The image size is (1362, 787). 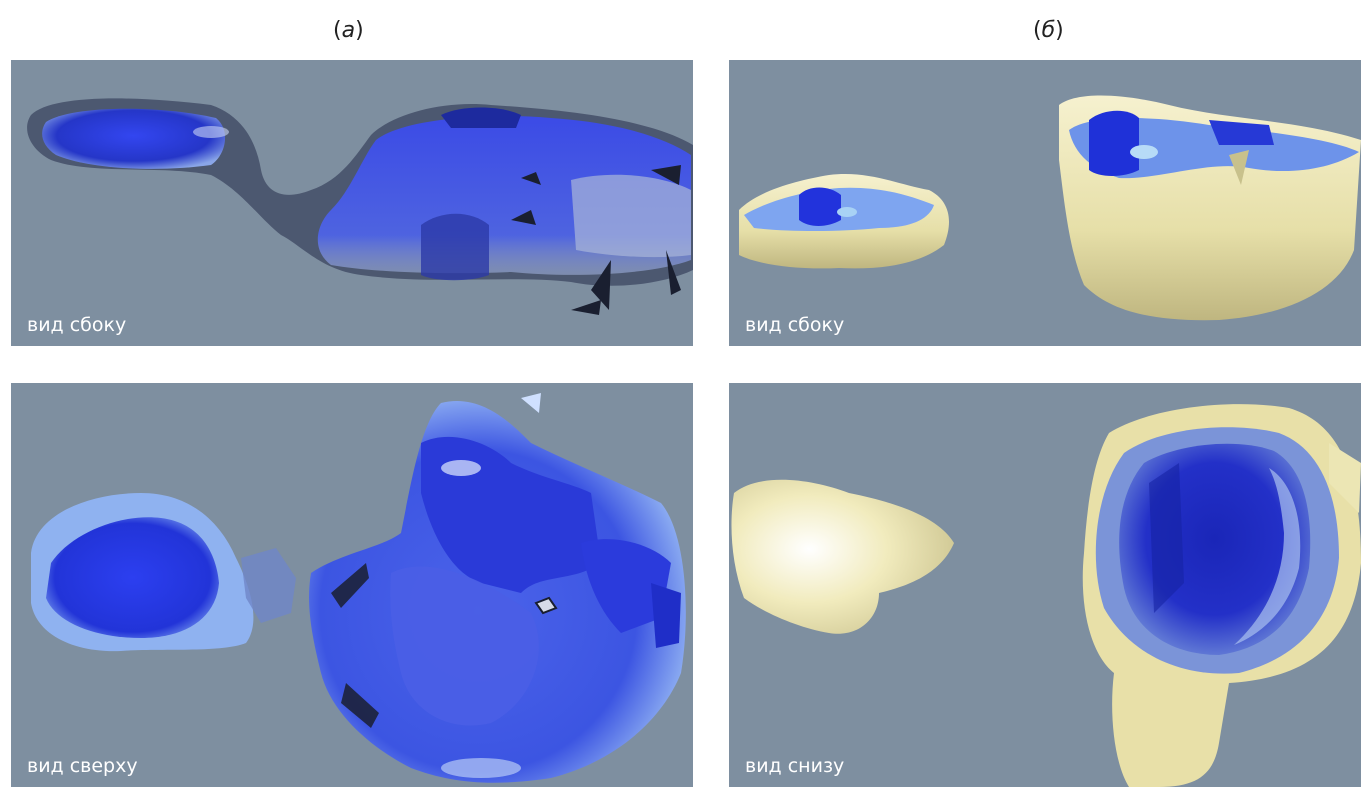 I want to click on cavity-render-a-side, so click(x=360, y=206).